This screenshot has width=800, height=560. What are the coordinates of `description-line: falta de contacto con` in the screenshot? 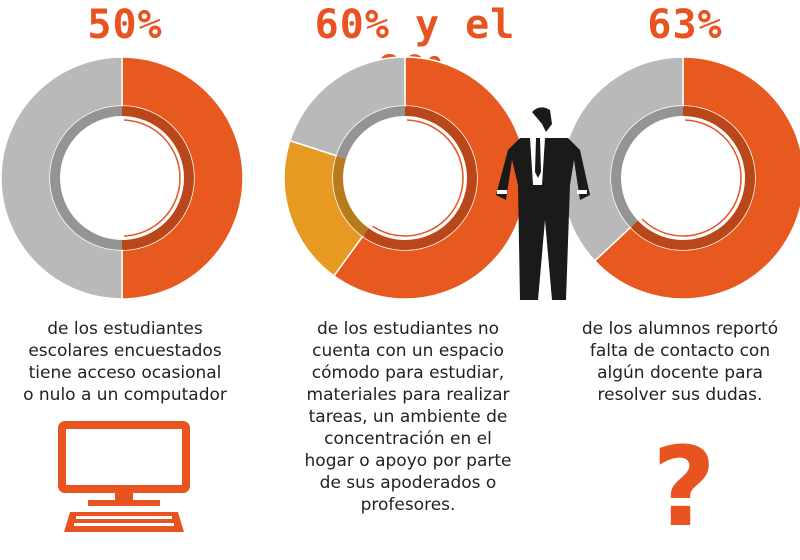 It's located at (680, 351).